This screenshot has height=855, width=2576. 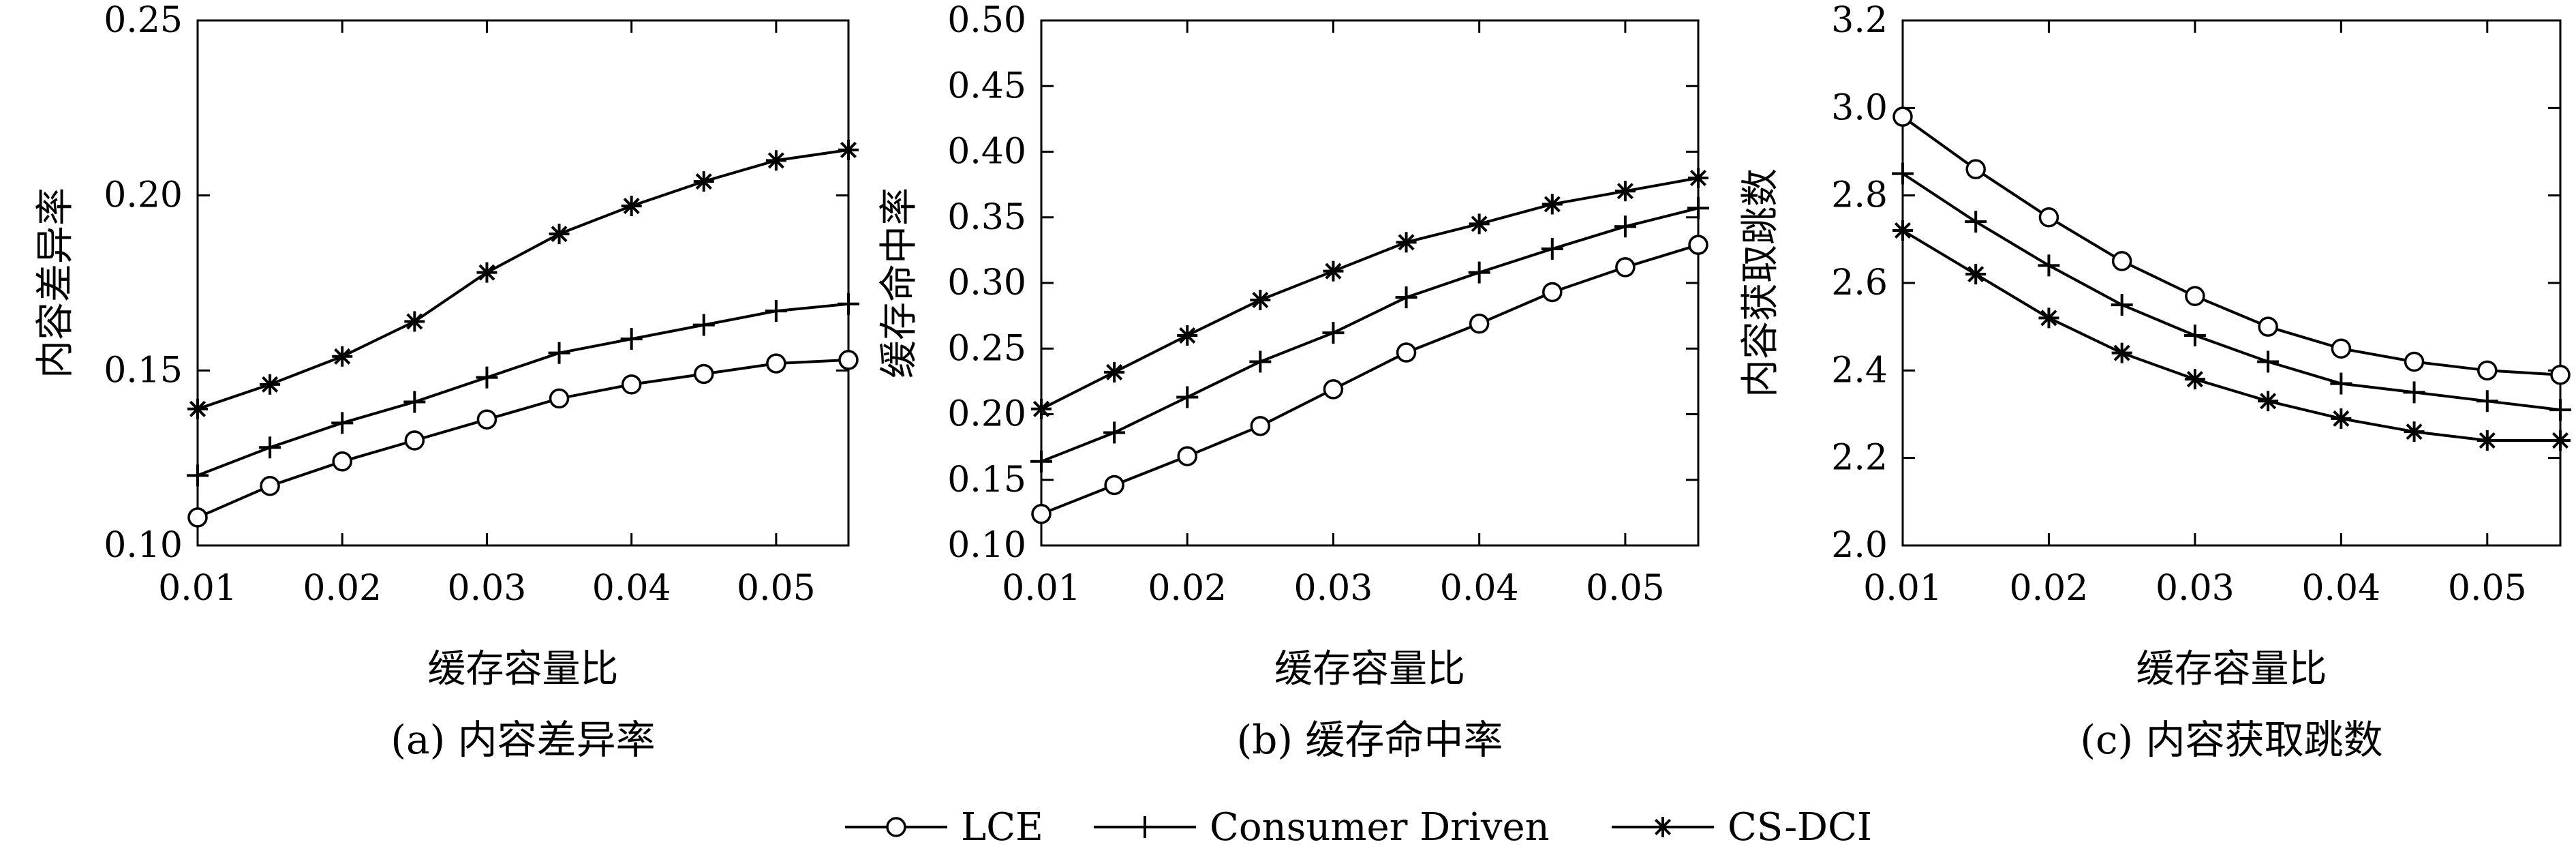 I want to click on series-asterisk, so click(x=1369, y=293).